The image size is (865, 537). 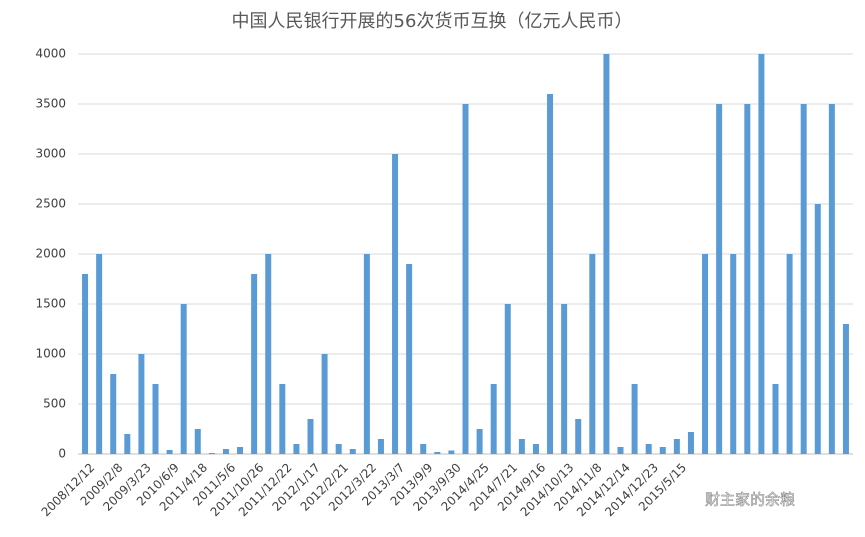 What do you see at coordinates (432, 21) in the screenshot?
I see `chart-title: 中国人民银行开展的56次货币互换（亿元人民币）` at bounding box center [432, 21].